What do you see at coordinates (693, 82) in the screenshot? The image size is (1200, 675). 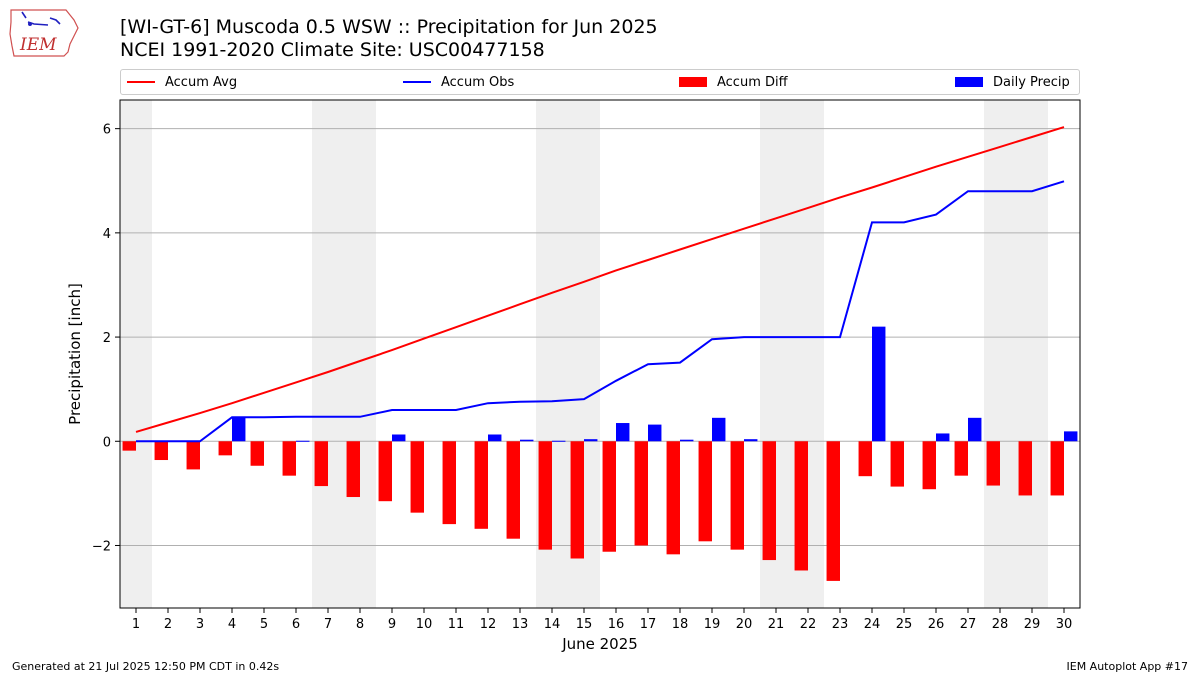 I see `legend-swatch-accum-diff` at bounding box center [693, 82].